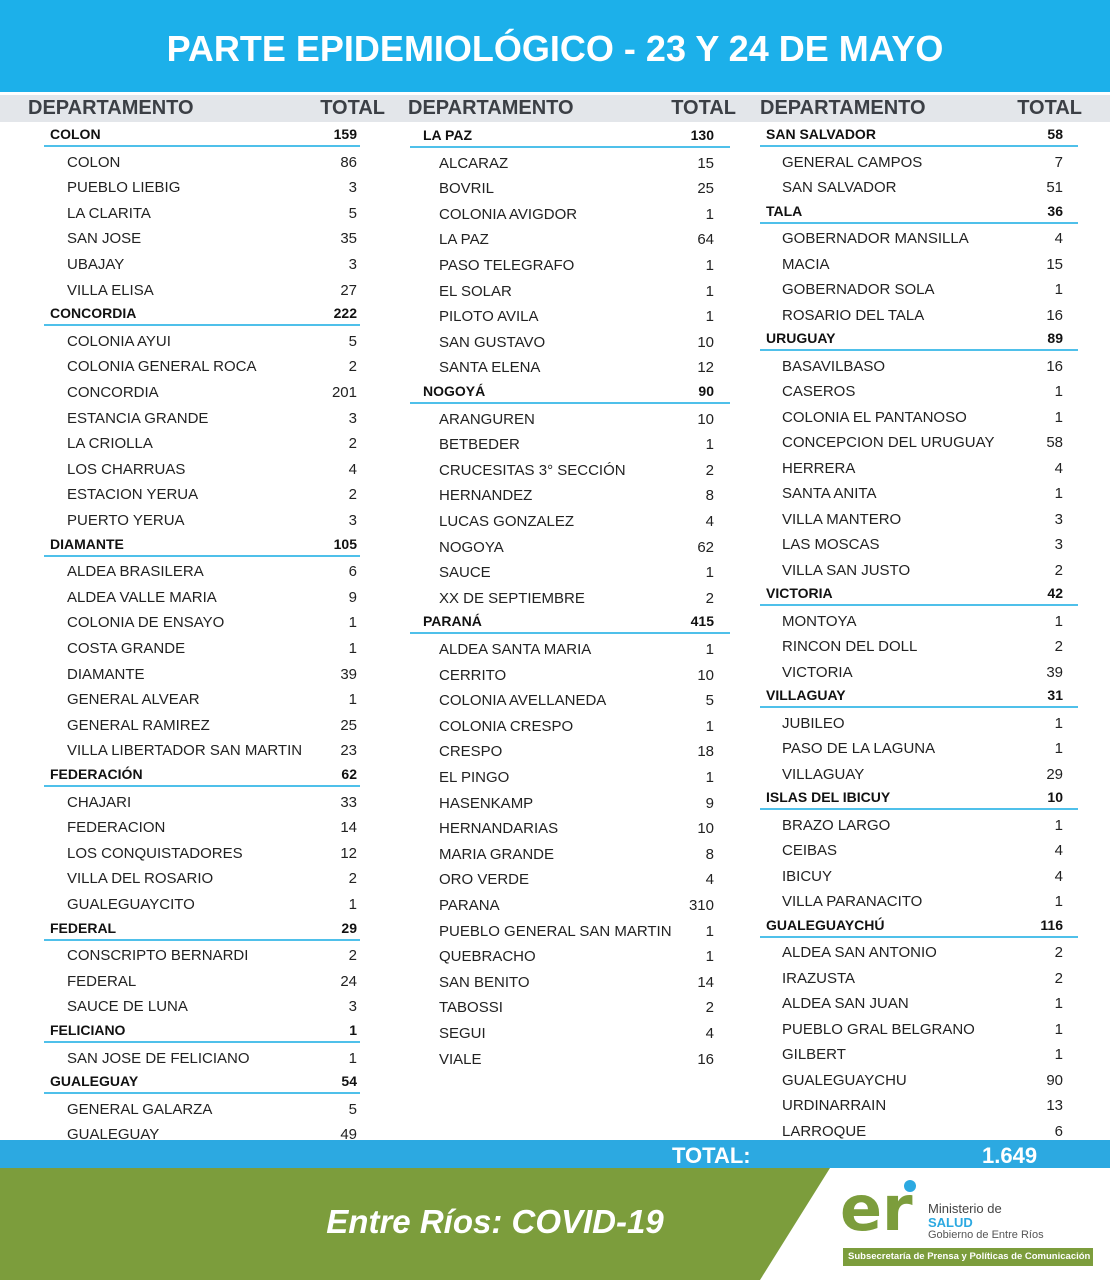  What do you see at coordinates (116, 828) in the screenshot?
I see `locality-name: FEDERACION` at bounding box center [116, 828].